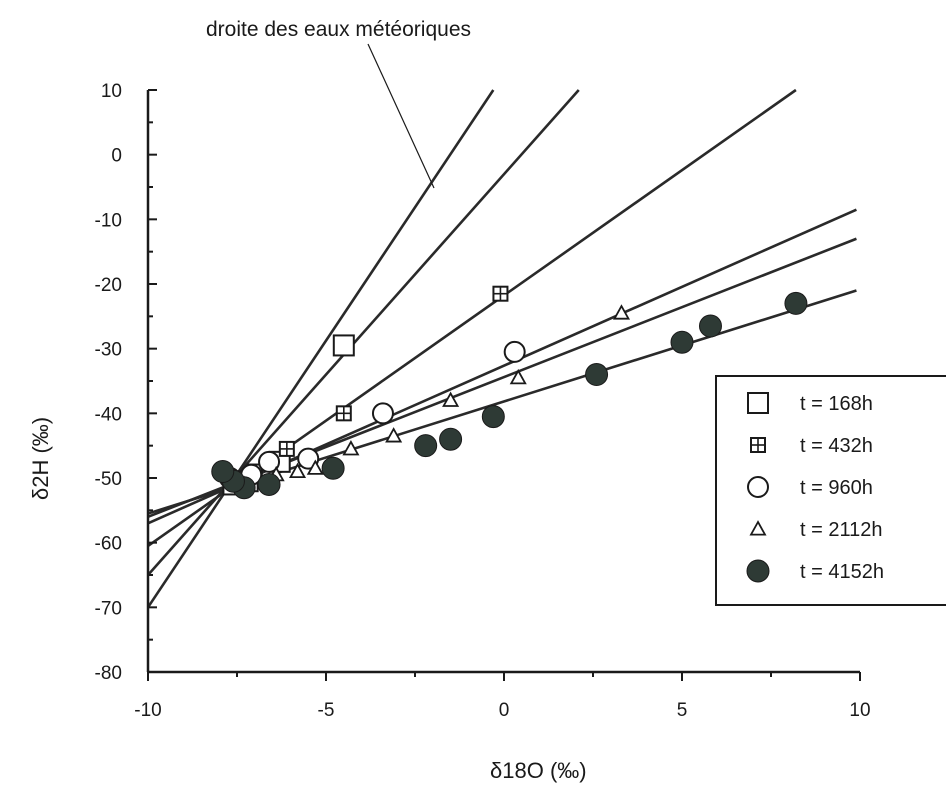  What do you see at coordinates (108, 414) in the screenshot?
I see `y-tick-label: -40` at bounding box center [108, 414].